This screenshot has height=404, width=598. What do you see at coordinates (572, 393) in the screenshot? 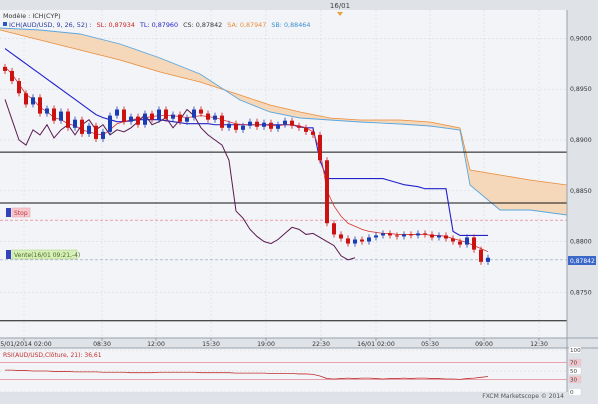
I see `rsi-tick-label: 0` at bounding box center [572, 393].